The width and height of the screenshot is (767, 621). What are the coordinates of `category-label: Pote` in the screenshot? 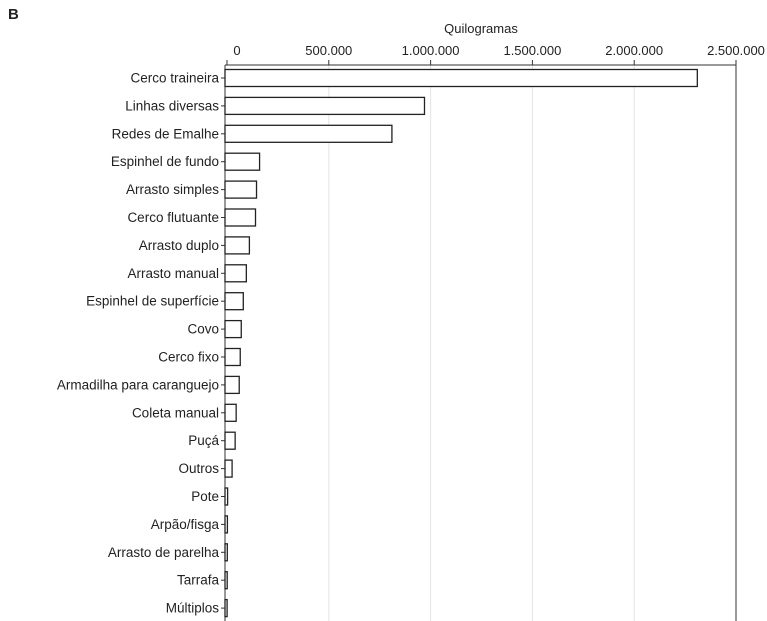 It's located at (205, 496).